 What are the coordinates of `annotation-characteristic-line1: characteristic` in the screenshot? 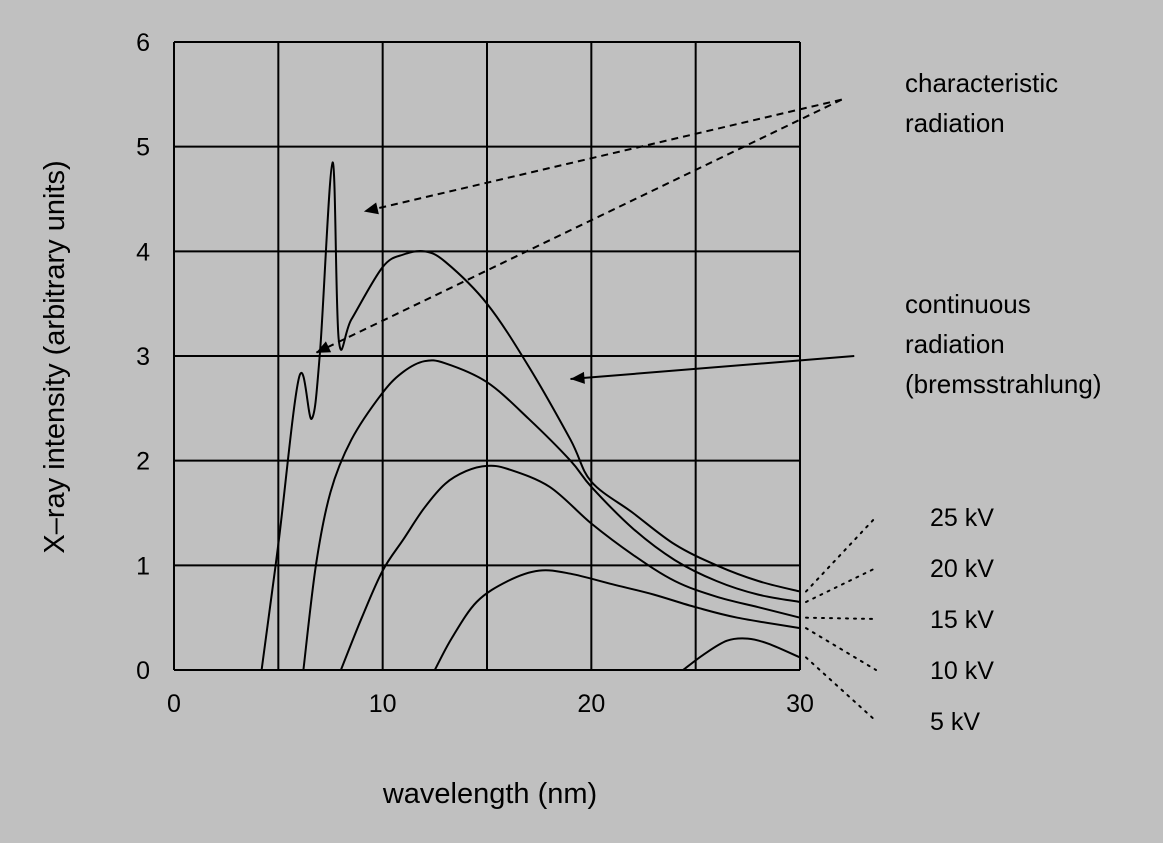 It's located at (981, 83).